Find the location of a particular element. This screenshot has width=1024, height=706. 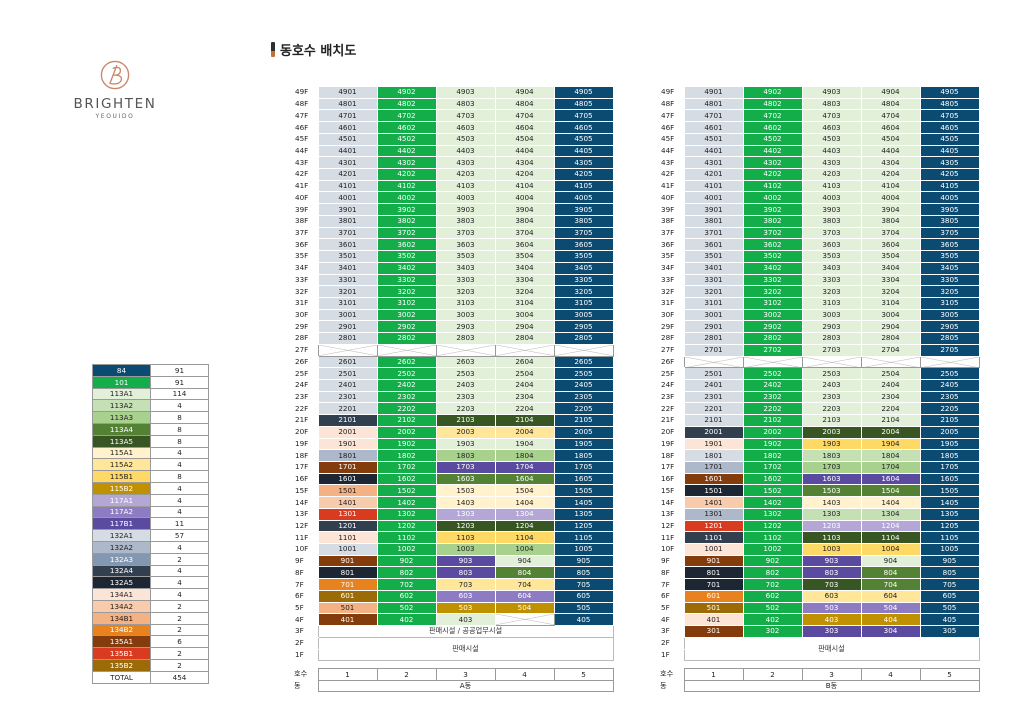

unit-3101: 3101 is located at coordinates (347, 303).